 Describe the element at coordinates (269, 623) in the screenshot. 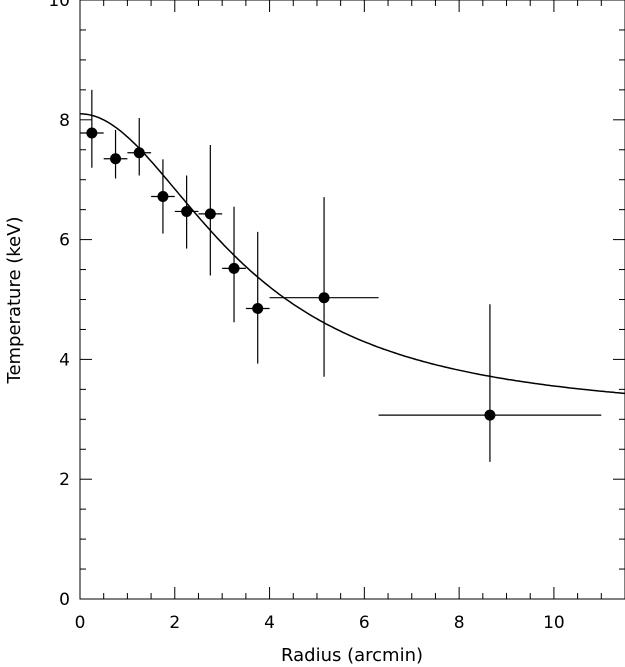

I see `x-tick-label: 4` at that location.